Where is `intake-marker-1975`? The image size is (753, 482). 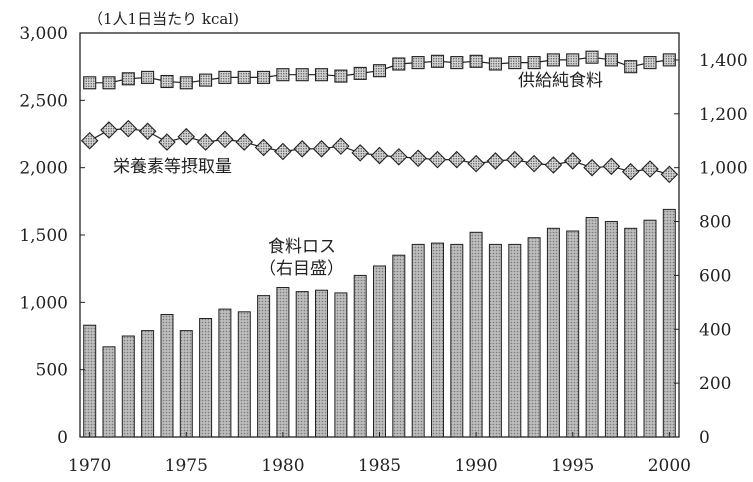
intake-marker-1975 is located at coordinates (186, 136).